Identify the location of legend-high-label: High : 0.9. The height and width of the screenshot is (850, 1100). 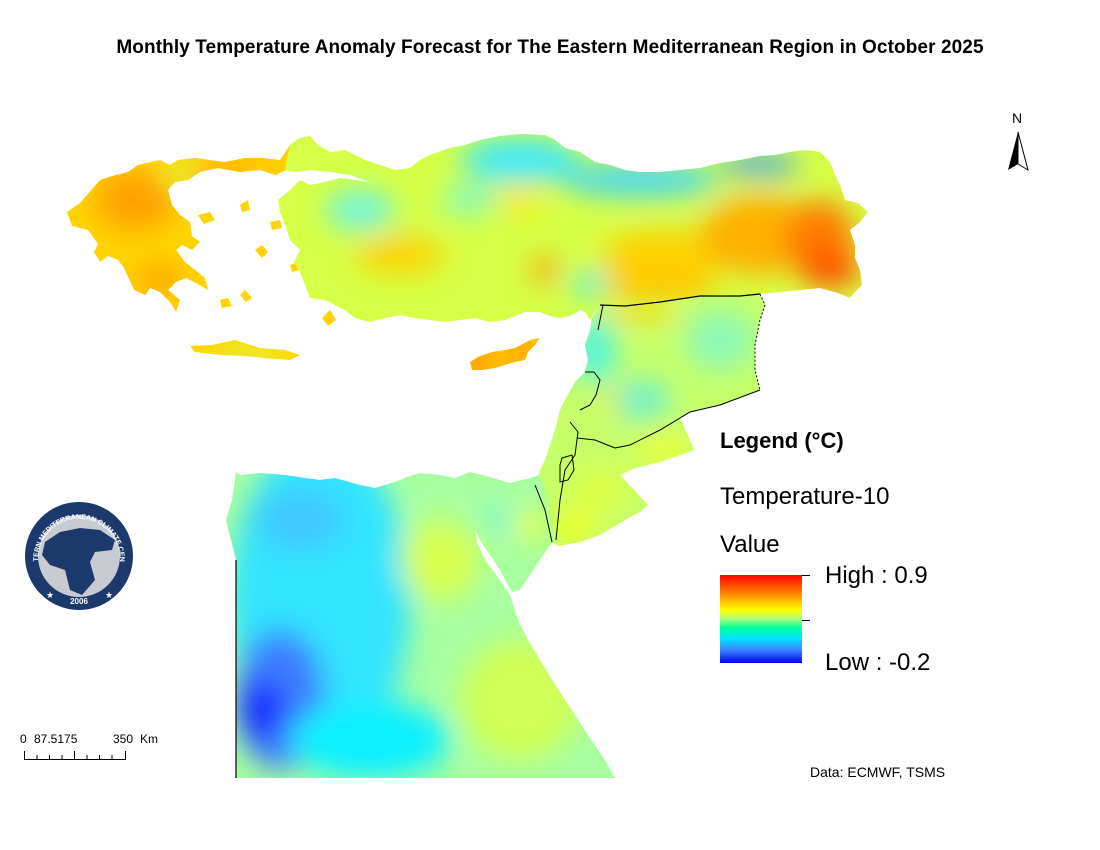
(876, 575).